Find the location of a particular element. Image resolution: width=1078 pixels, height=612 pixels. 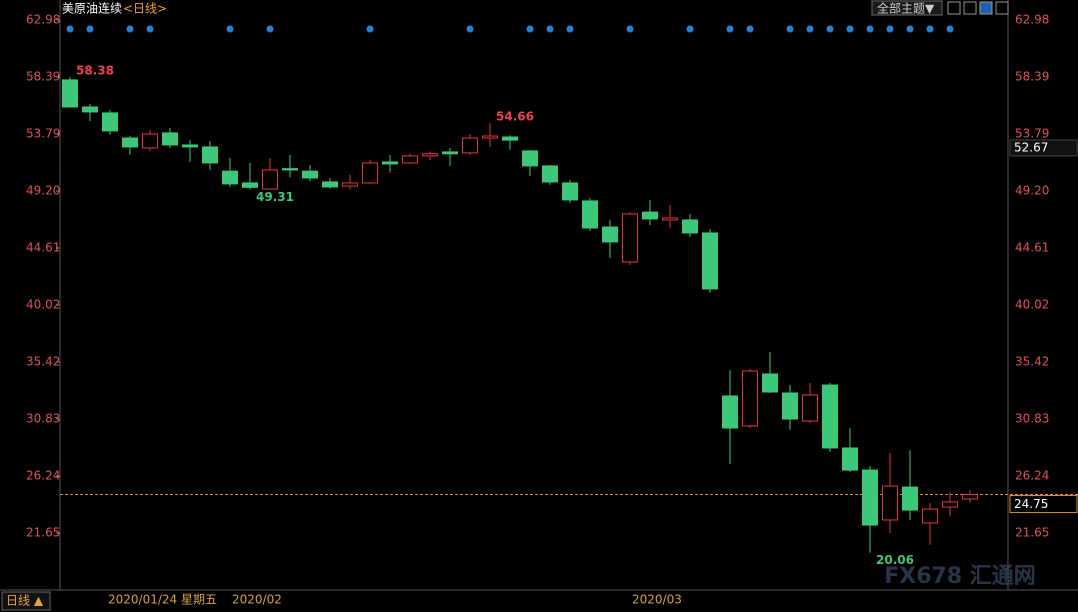

extreme-label: 54.66 is located at coordinates (515, 117).